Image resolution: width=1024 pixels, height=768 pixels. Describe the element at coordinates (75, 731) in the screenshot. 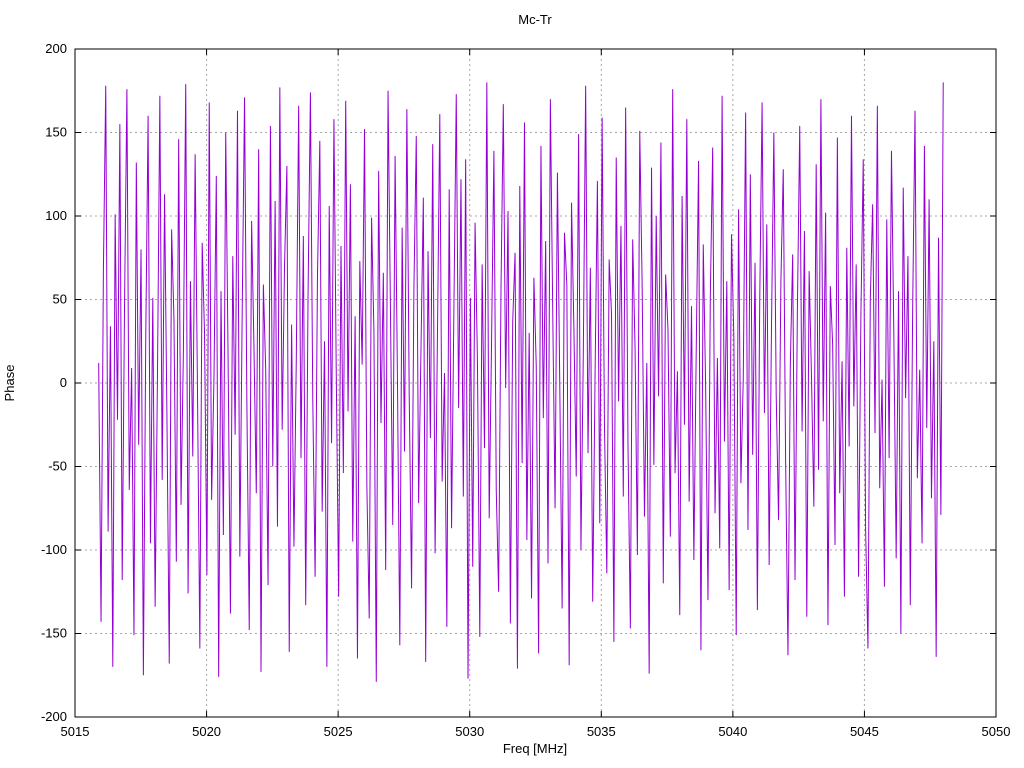

I see `x-tick-label: 5015` at that location.